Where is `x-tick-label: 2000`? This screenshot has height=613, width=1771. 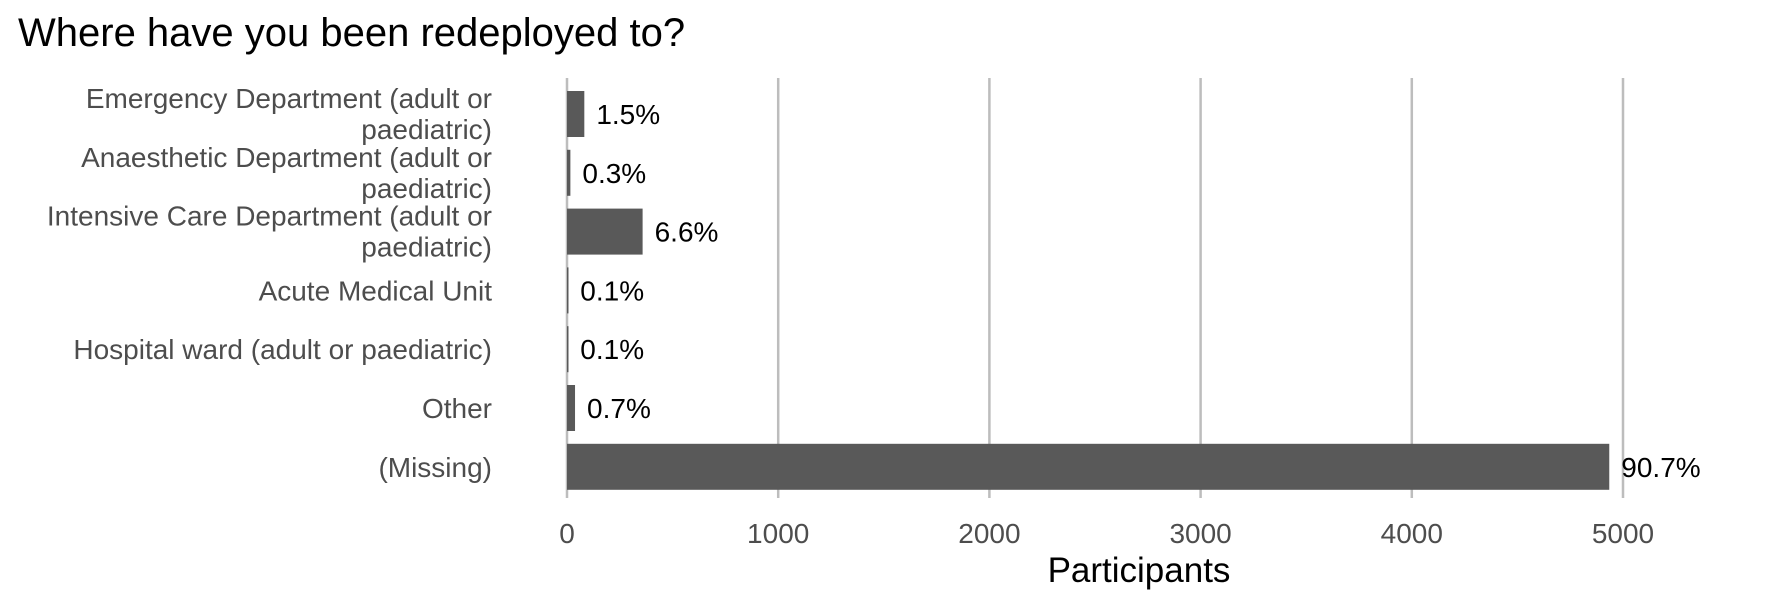 x-tick-label: 2000 is located at coordinates (989, 533).